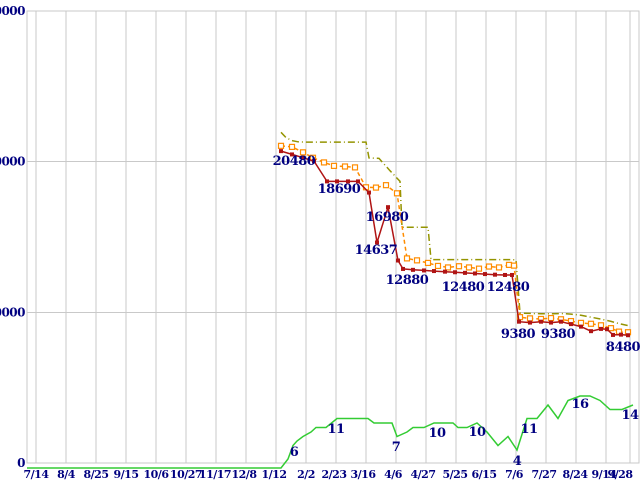  What do you see at coordinates (294, 161) in the screenshot?
I see `point-label: 20480` at bounding box center [294, 161].